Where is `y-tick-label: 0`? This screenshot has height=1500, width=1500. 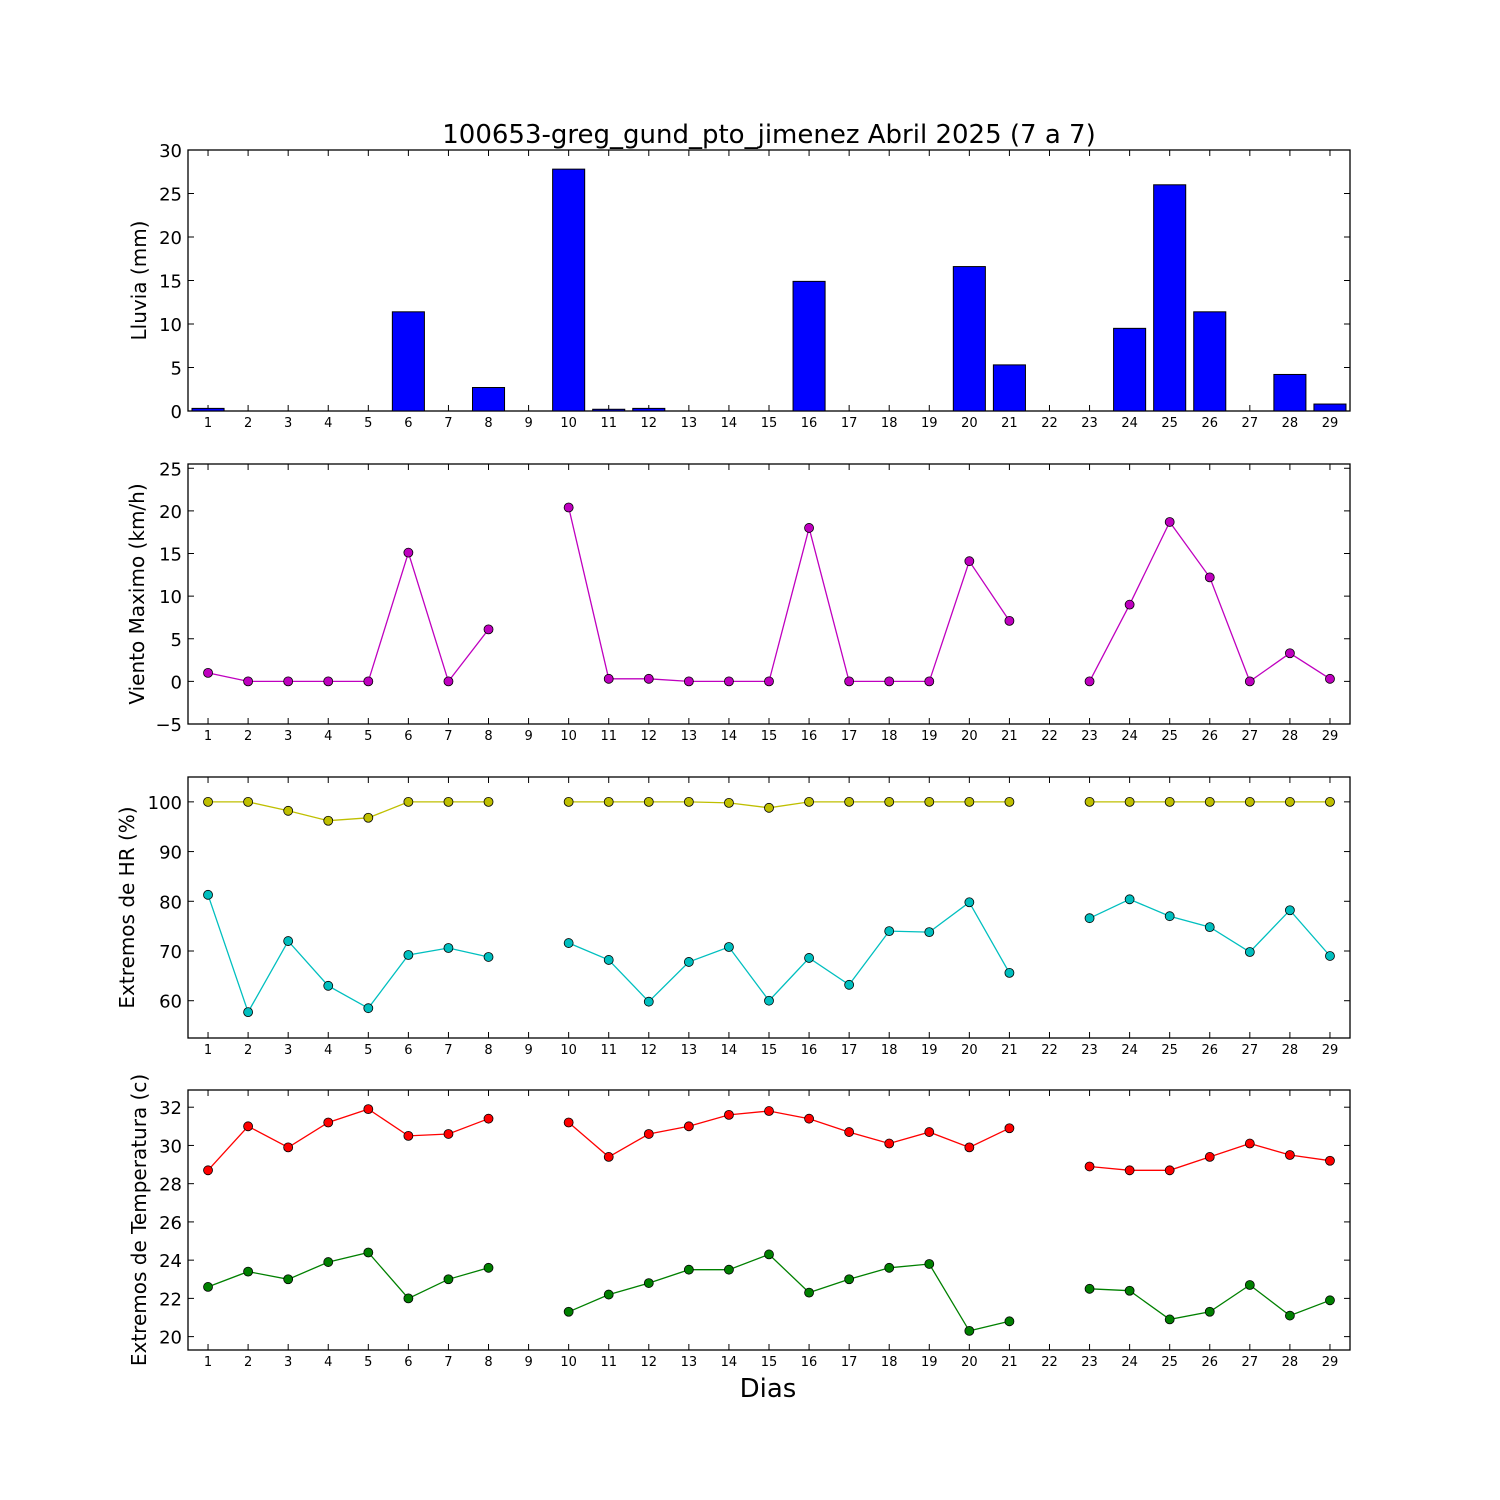 y-tick-label: 0 is located at coordinates (176, 412).